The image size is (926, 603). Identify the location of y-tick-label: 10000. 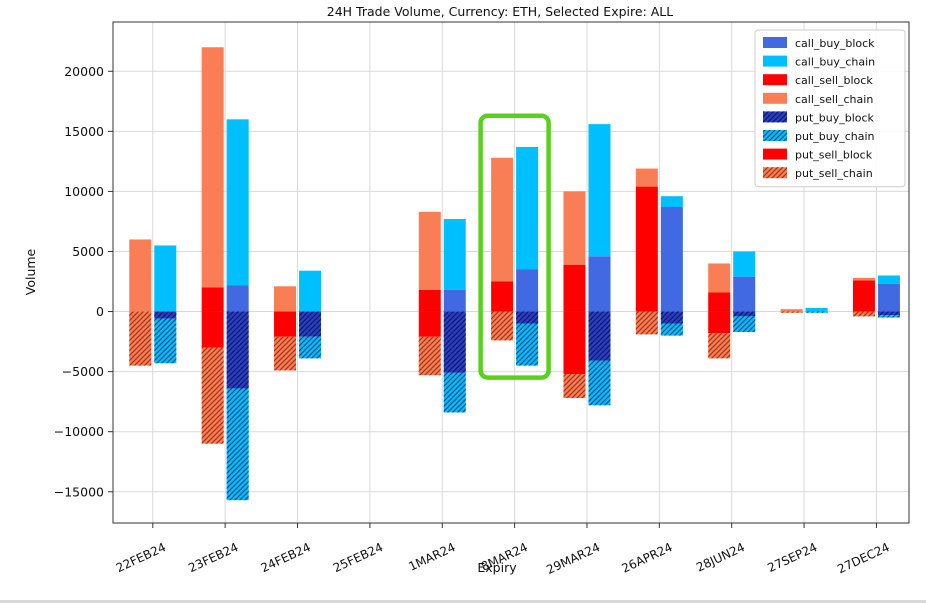
(84, 191).